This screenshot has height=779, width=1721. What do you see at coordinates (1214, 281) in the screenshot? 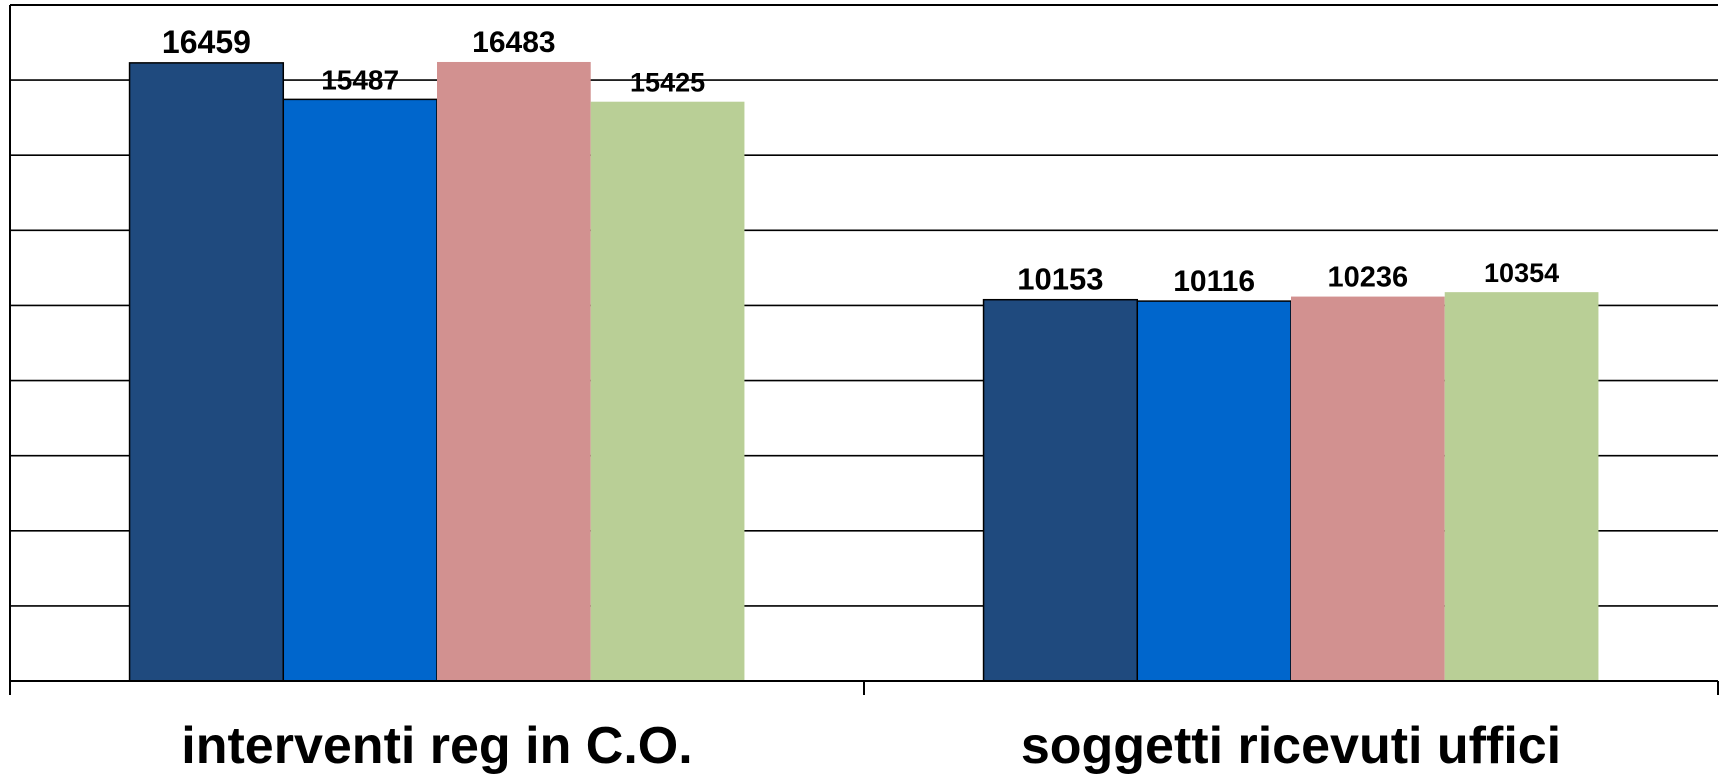
I see `data-label: 10116` at bounding box center [1214, 281].